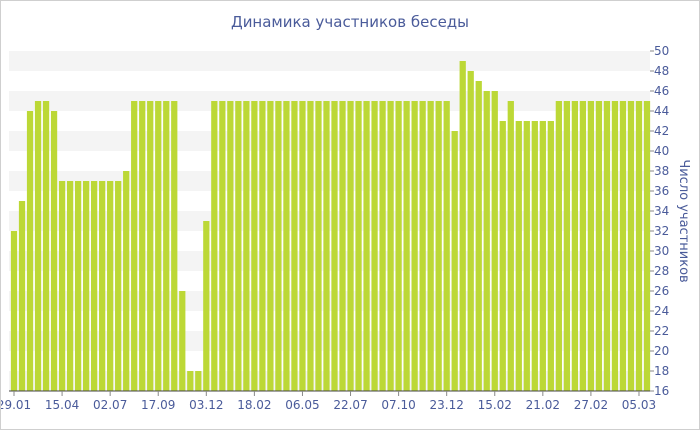  What do you see at coordinates (329, 61) in the screenshot?
I see `grid-band` at bounding box center [329, 61].